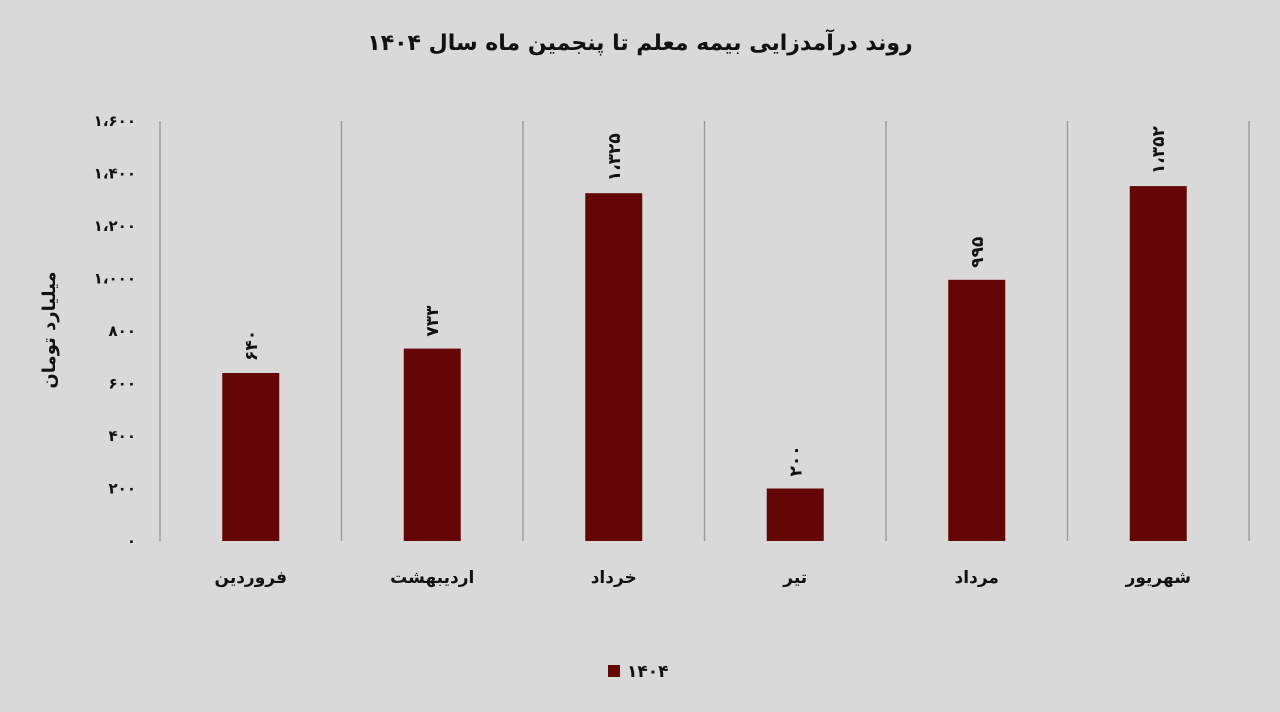 The height and width of the screenshot is (712, 1280). Describe the element at coordinates (1159, 150) in the screenshot. I see `data-label: ۱،۳۵۲` at that location.